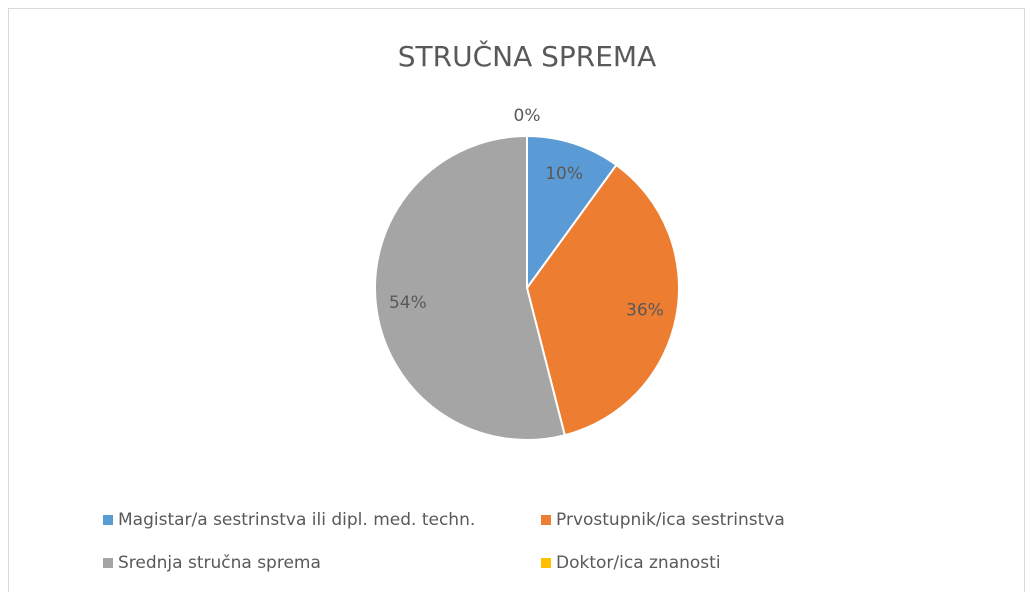  What do you see at coordinates (527, 116) in the screenshot?
I see `data-label: 0%` at bounding box center [527, 116].